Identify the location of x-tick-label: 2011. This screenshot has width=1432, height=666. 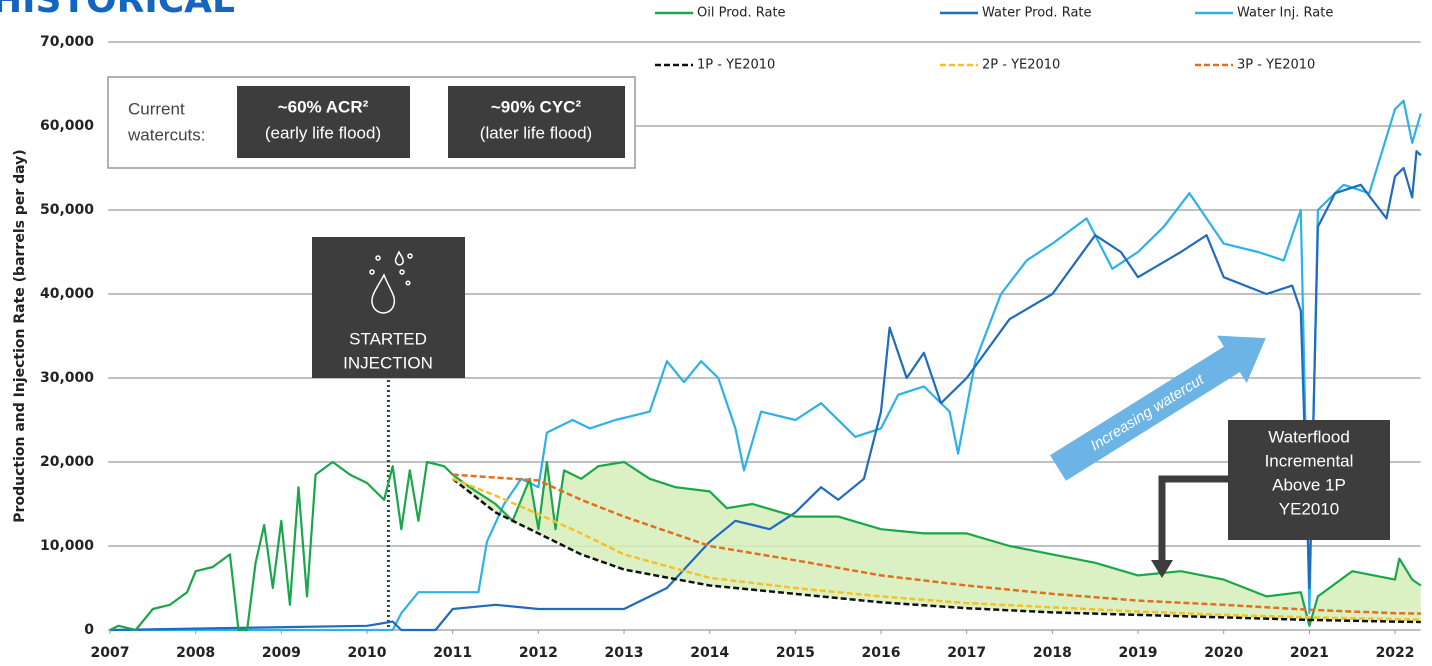
(452, 653).